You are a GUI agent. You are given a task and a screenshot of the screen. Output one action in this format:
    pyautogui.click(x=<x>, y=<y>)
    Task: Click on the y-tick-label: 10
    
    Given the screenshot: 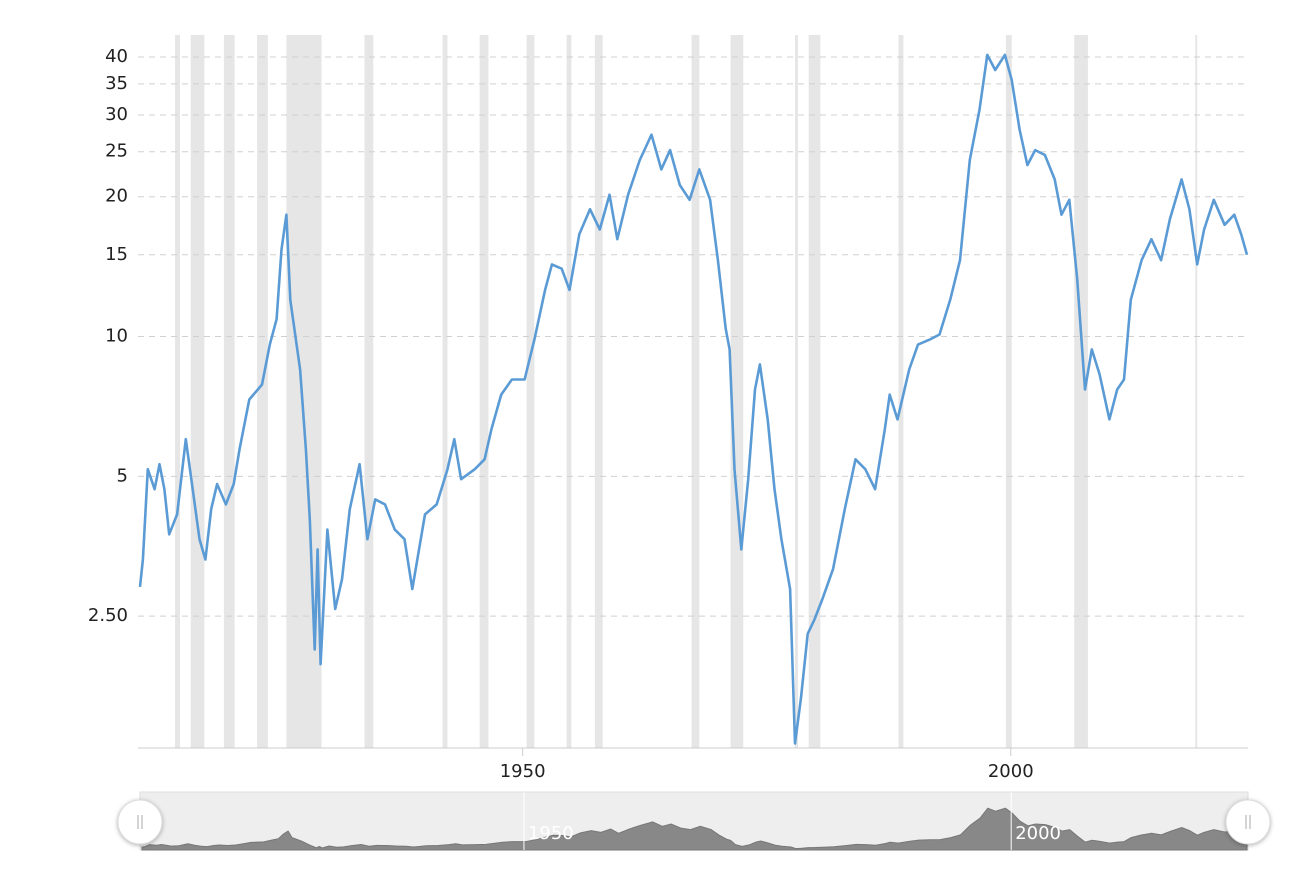 What is the action you would take?
    pyautogui.click(x=116, y=336)
    